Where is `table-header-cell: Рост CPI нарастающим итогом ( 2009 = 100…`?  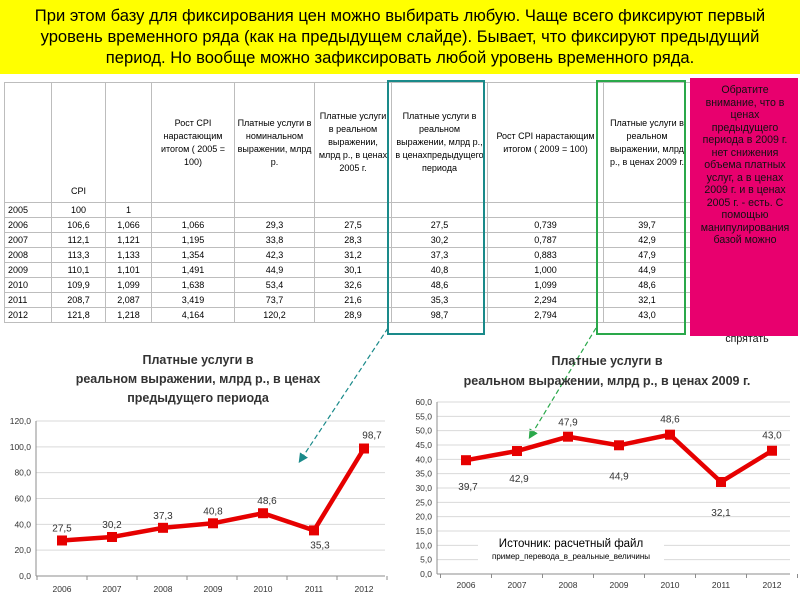
table-header-cell: Рост CPI нарастающим итогом ( 2009 = 100… is located at coordinates (545, 142).